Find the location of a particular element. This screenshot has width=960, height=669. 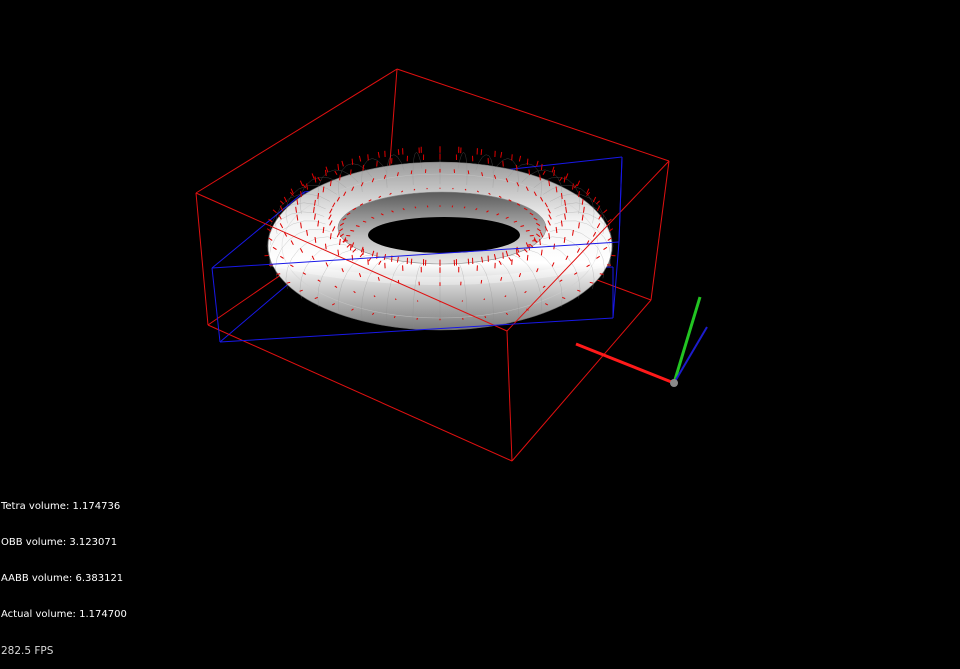

torus-mesh is located at coordinates (440, 238).